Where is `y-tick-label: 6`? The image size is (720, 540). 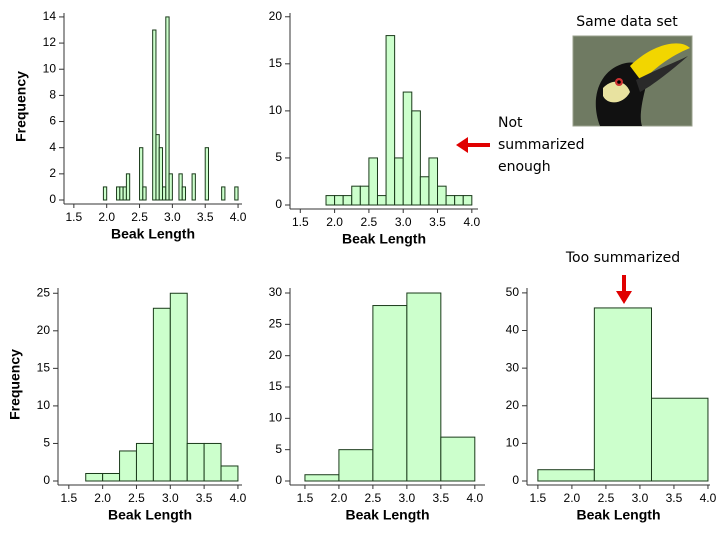
y-tick-label: 6 is located at coordinates (52, 121).